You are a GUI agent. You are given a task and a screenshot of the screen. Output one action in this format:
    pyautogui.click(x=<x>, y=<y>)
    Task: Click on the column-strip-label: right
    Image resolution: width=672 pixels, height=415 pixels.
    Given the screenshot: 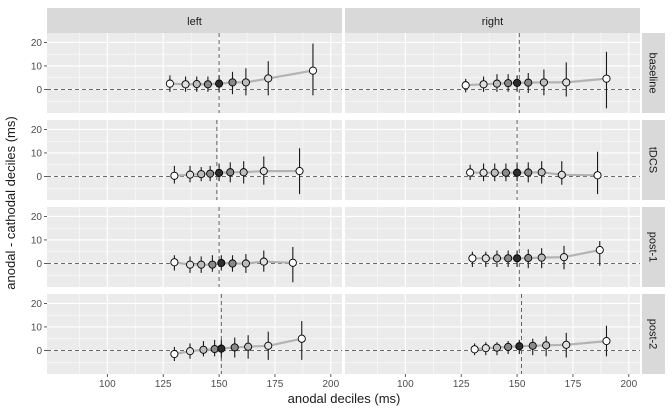 What is the action you would take?
    pyautogui.click(x=492, y=22)
    